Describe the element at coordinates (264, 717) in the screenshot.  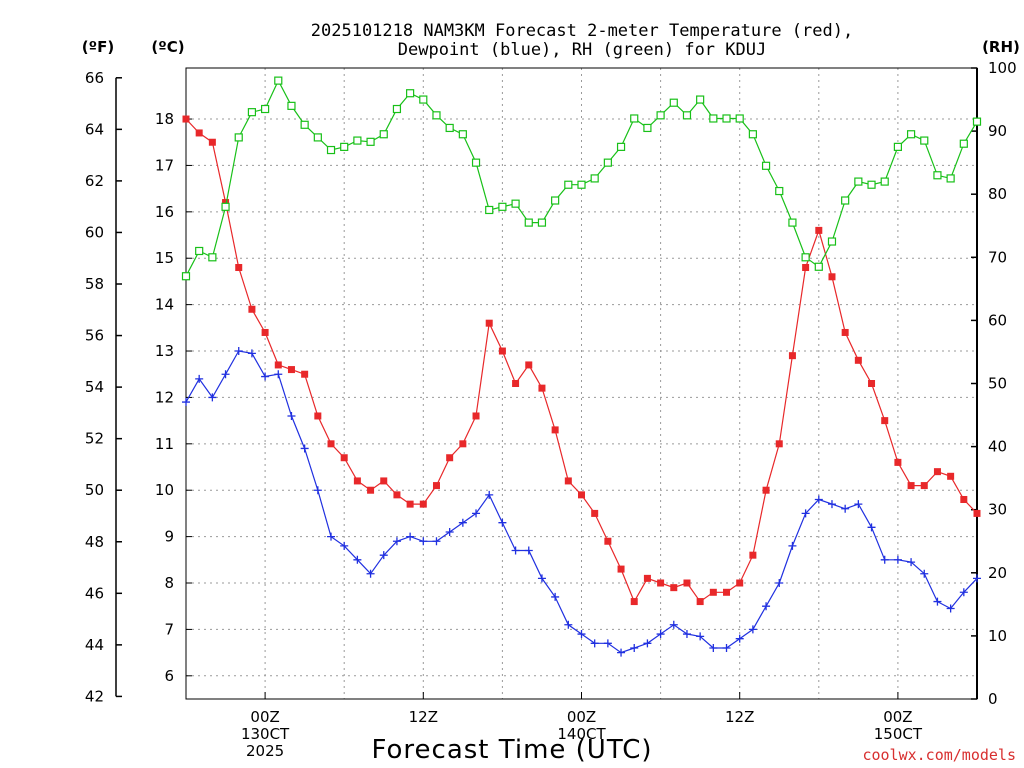
I see `time-tick-label: 00Z` at that location.